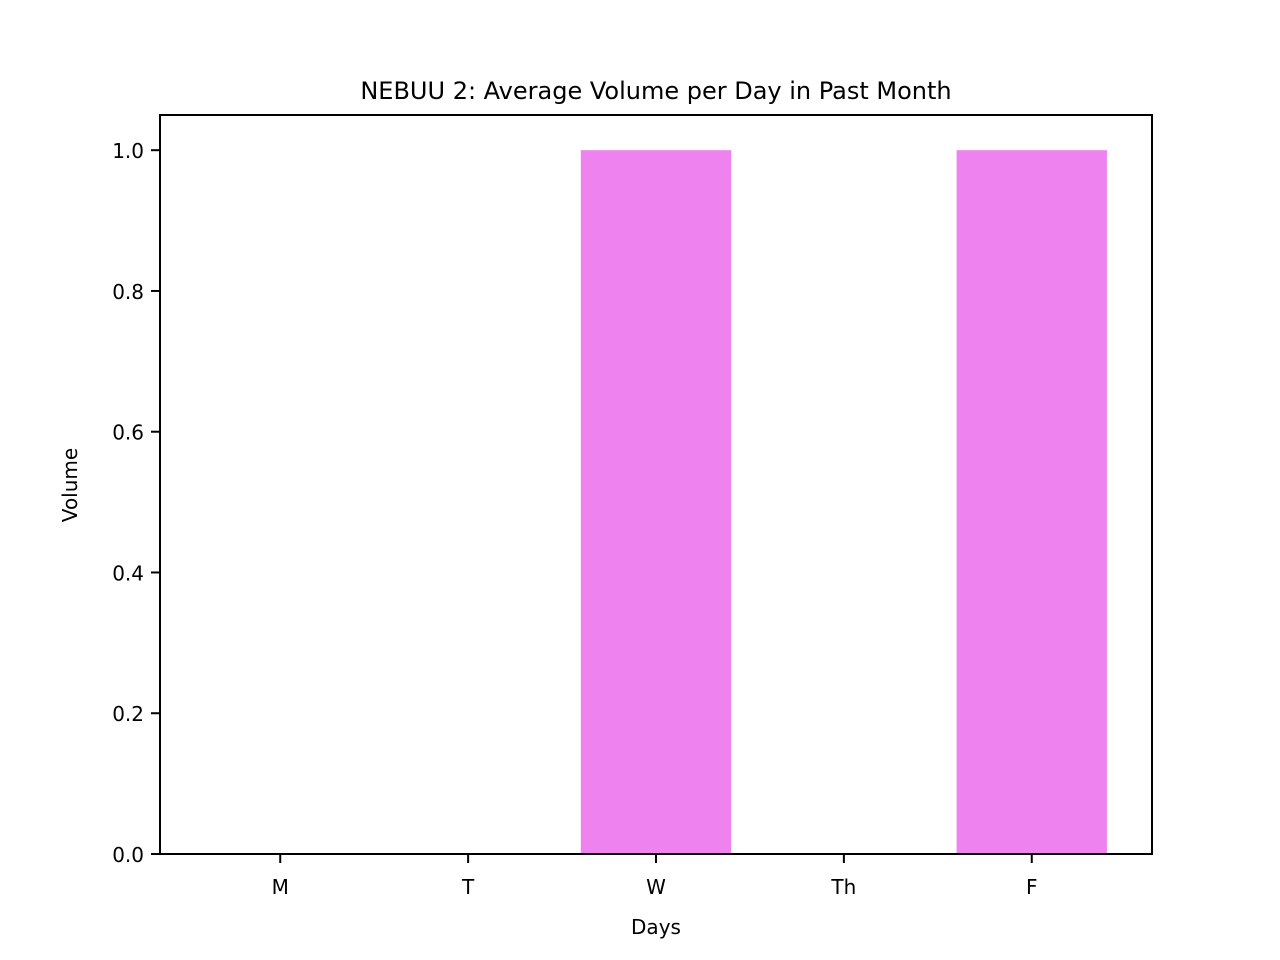 This screenshot has height=960, width=1280. Describe the element at coordinates (468, 887) in the screenshot. I see `x-tick-label: T` at that location.